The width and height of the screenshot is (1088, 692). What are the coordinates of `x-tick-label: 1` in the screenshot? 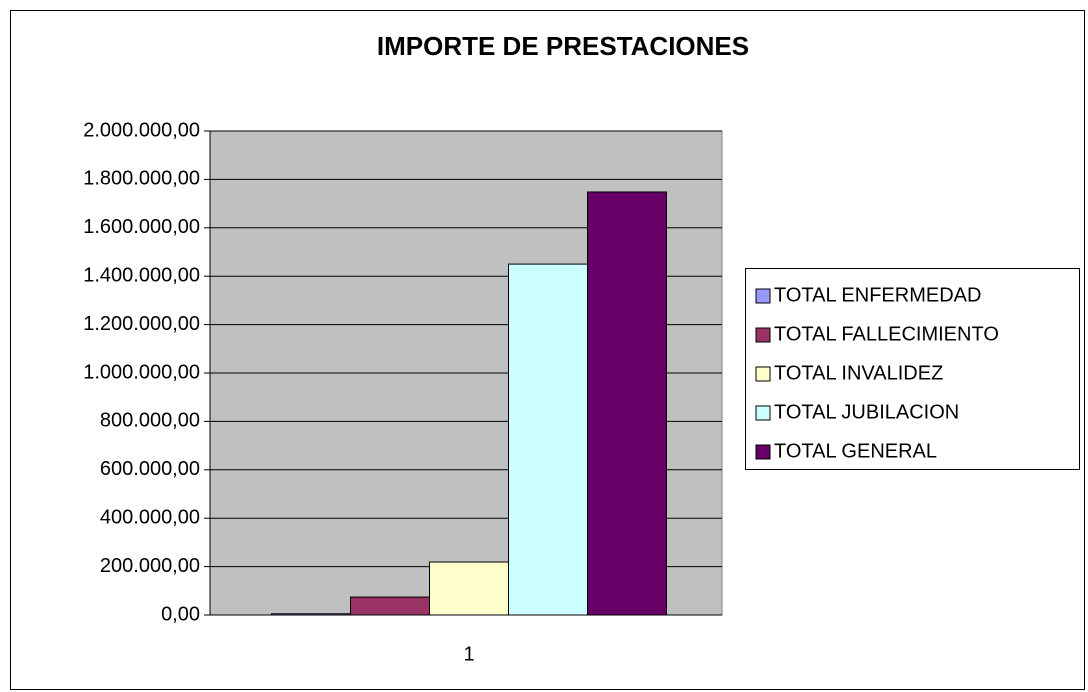 It's located at (468, 654).